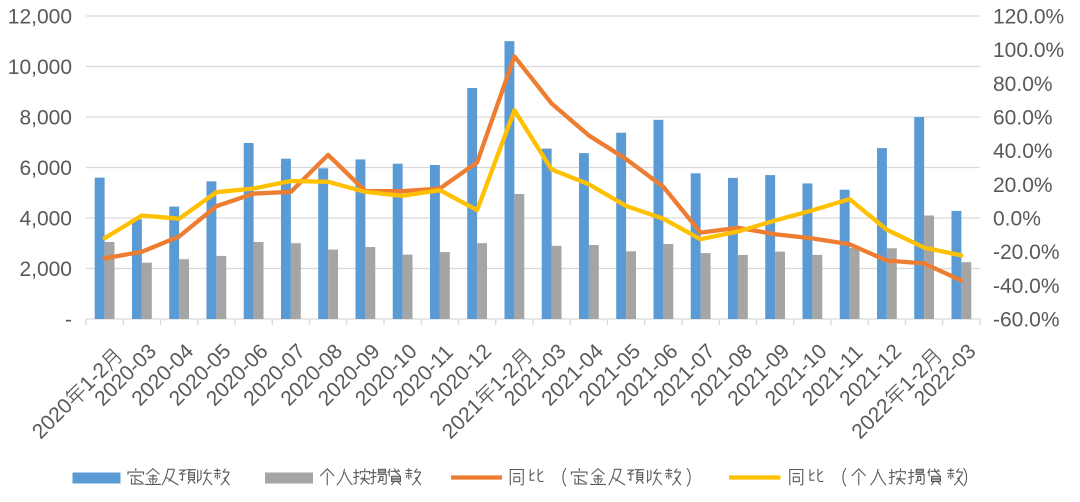 Image resolution: width=1080 pixels, height=502 pixels. Describe the element at coordinates (45, 118) in the screenshot. I see `svg-text: 8,000` at that location.